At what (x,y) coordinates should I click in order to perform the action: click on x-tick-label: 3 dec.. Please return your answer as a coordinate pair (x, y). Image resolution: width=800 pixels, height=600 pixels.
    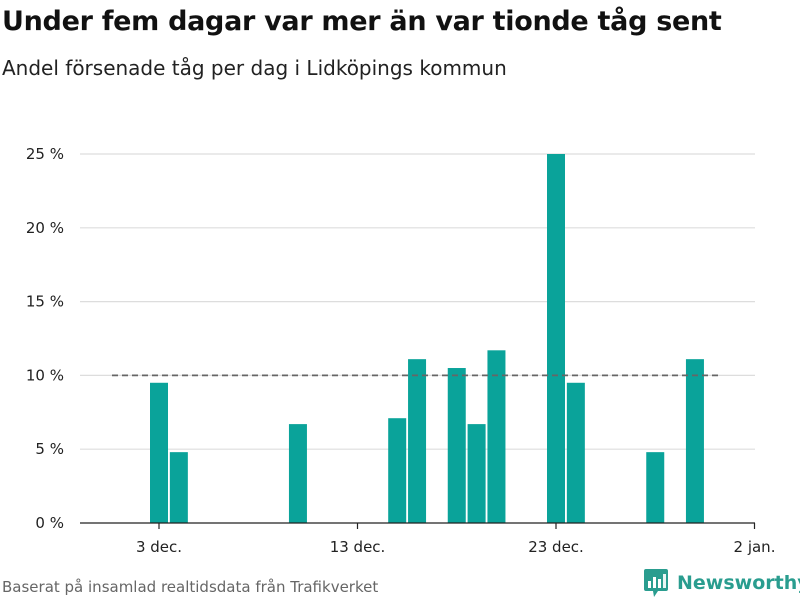
    Looking at the image, I should click on (159, 547).